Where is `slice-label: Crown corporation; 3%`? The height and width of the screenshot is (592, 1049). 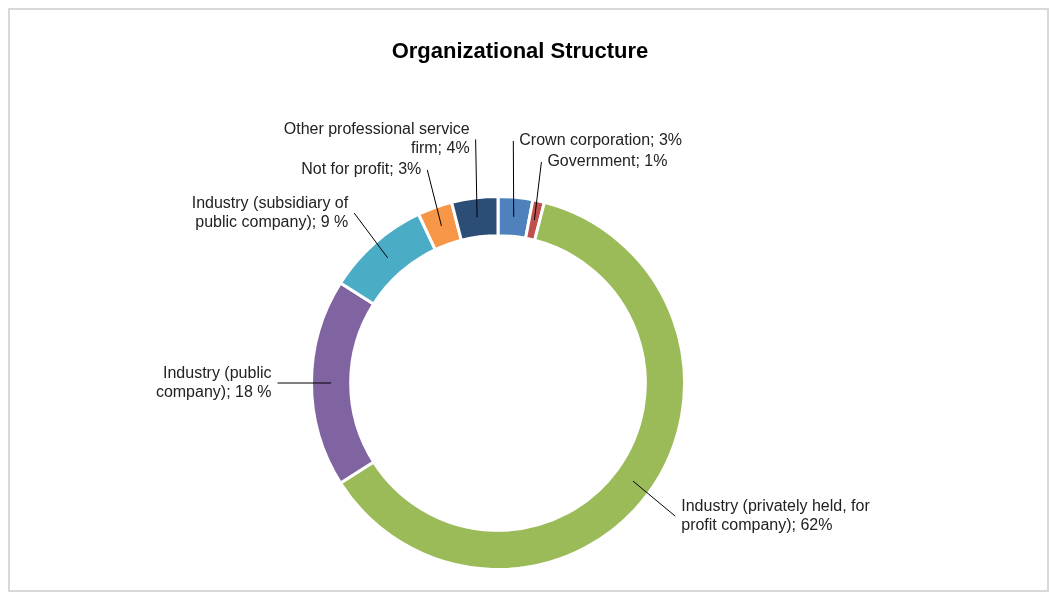 slice-label: Crown corporation; 3% is located at coordinates (601, 140).